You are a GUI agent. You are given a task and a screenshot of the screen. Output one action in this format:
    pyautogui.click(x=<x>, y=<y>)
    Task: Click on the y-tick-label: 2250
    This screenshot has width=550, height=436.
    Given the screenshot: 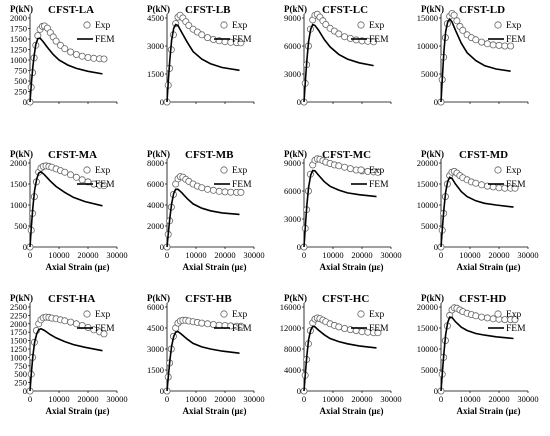 What is the action you would take?
    pyautogui.click(x=18, y=315)
    